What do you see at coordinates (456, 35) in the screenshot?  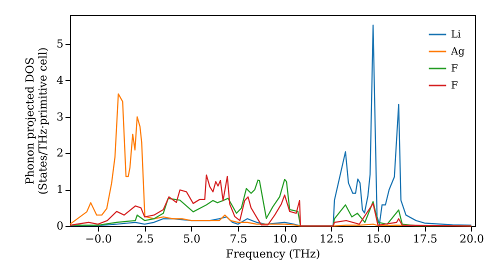 I see `legend-label: Li` at bounding box center [456, 35].